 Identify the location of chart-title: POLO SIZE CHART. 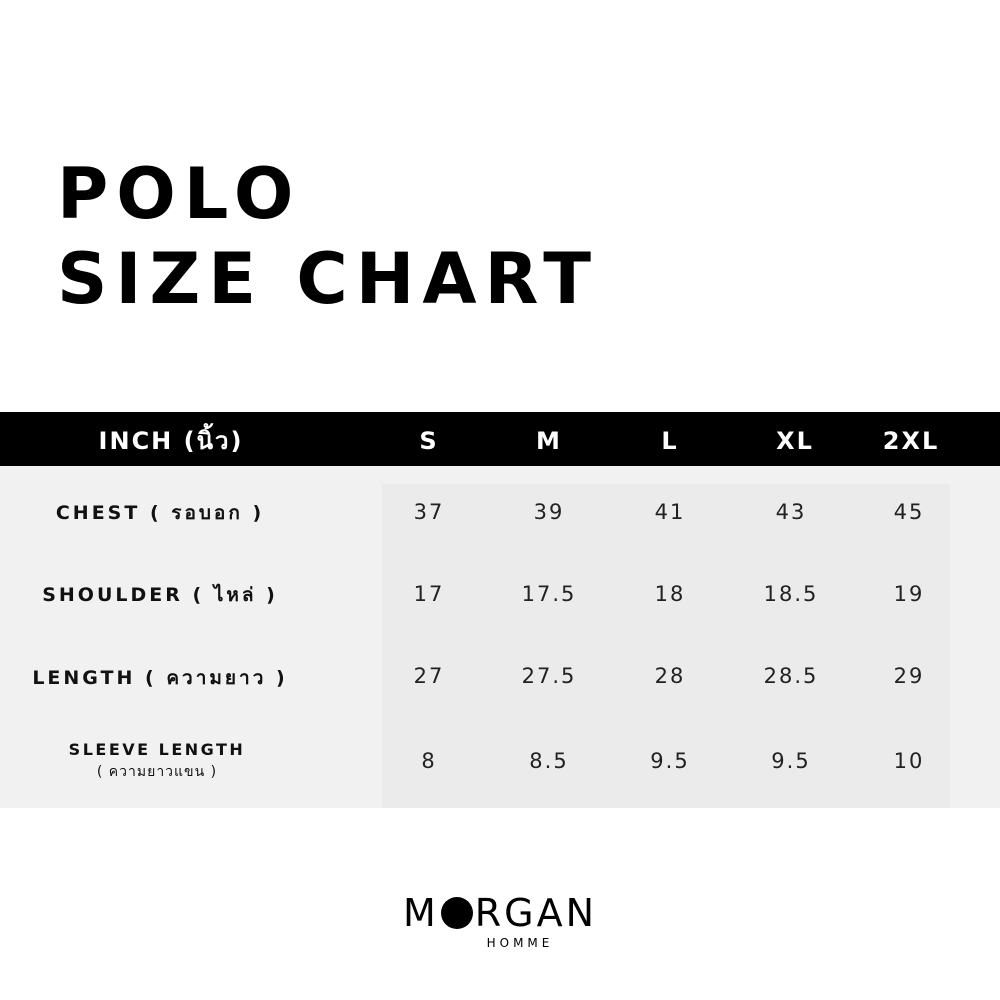
(328, 237).